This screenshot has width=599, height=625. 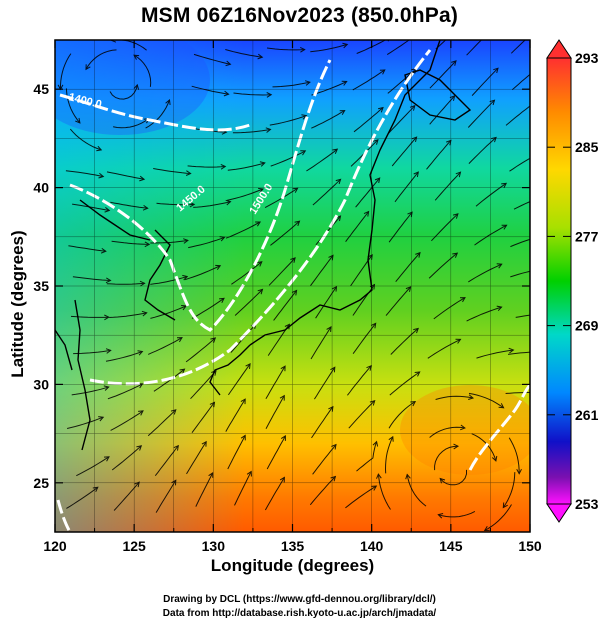 What do you see at coordinates (41, 89) in the screenshot?
I see `y-tick-label: 45` at bounding box center [41, 89].